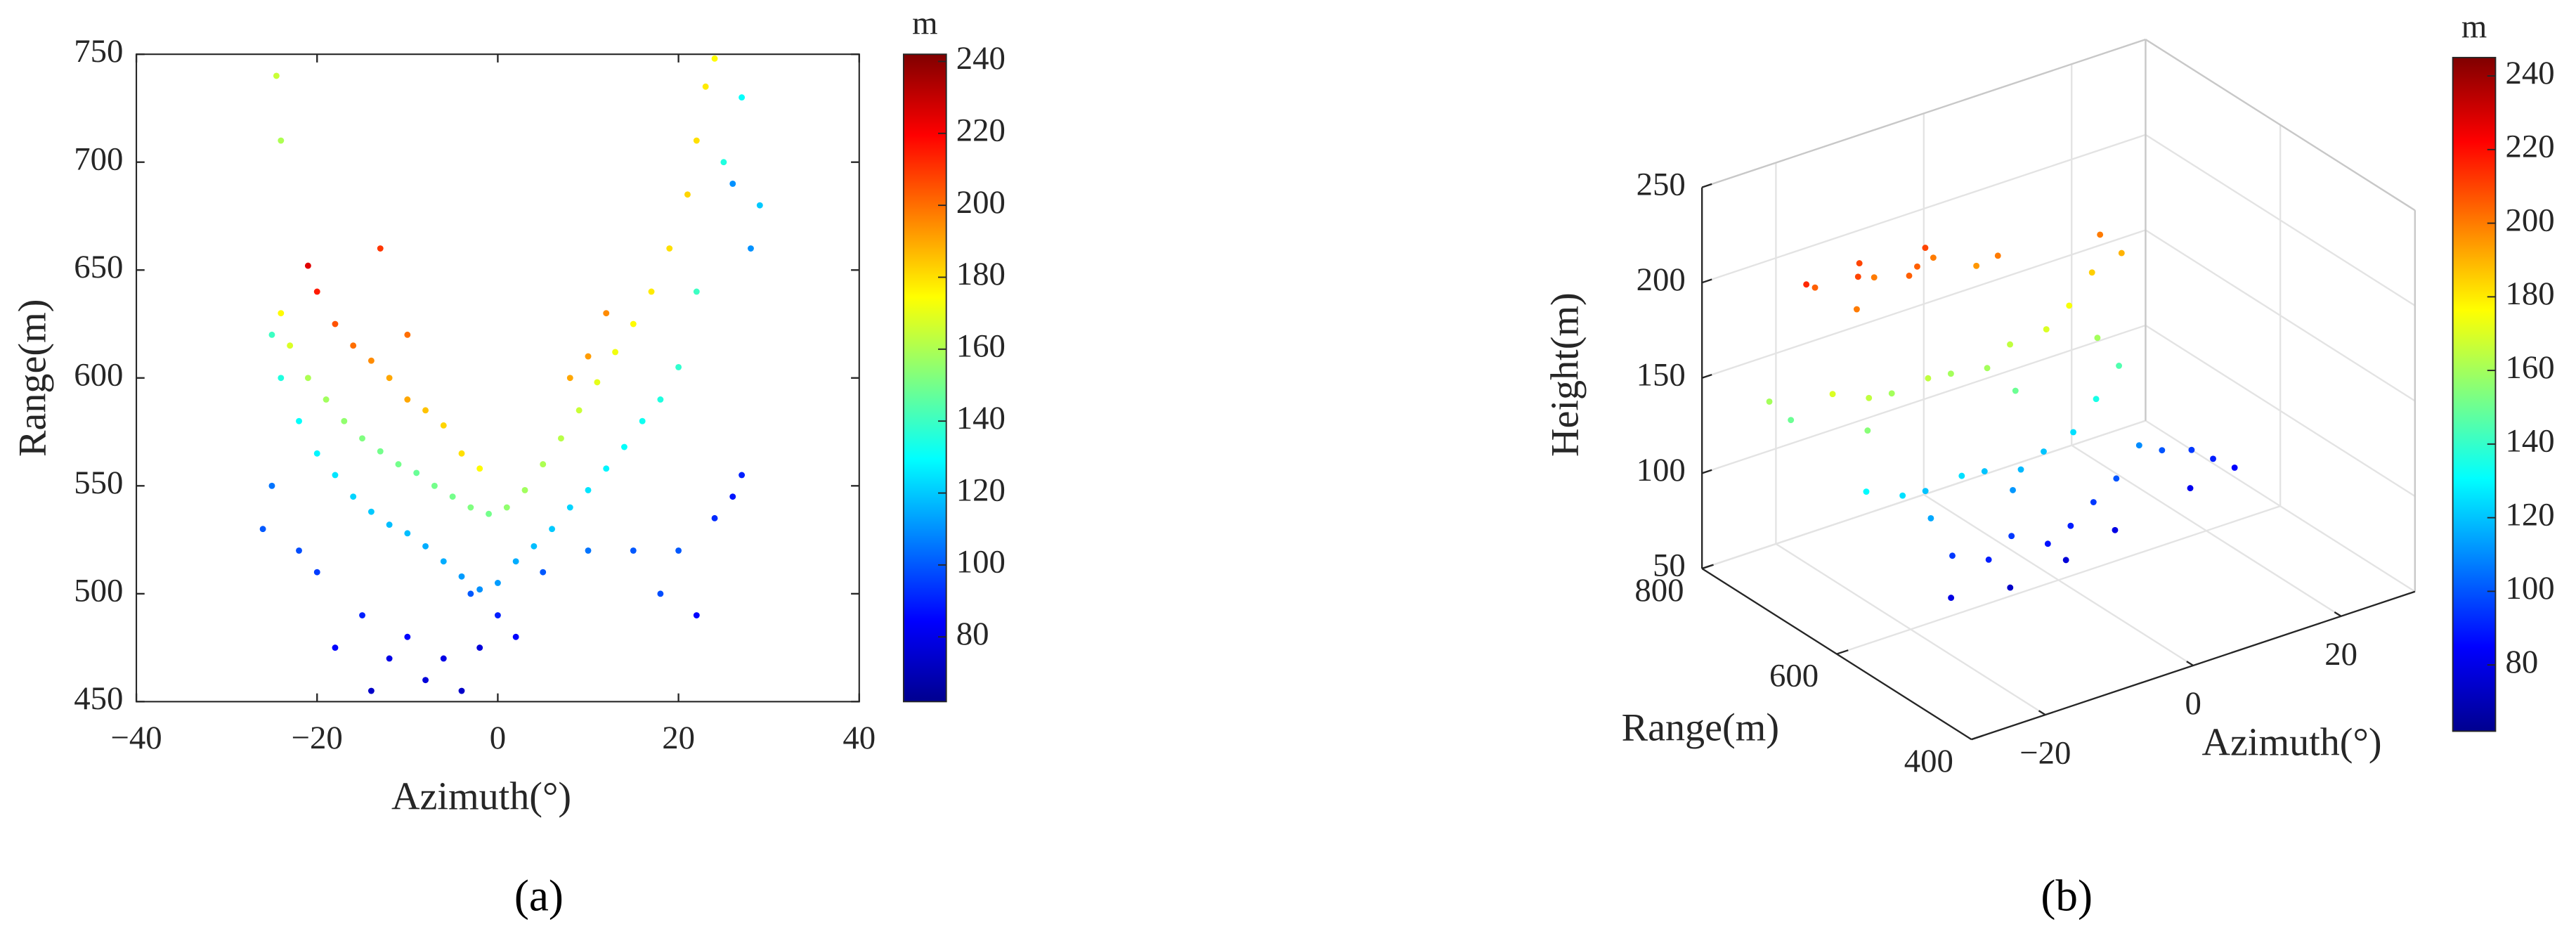  What do you see at coordinates (2045, 752) in the screenshot?
I see `x-tick-label: −20` at bounding box center [2045, 752].